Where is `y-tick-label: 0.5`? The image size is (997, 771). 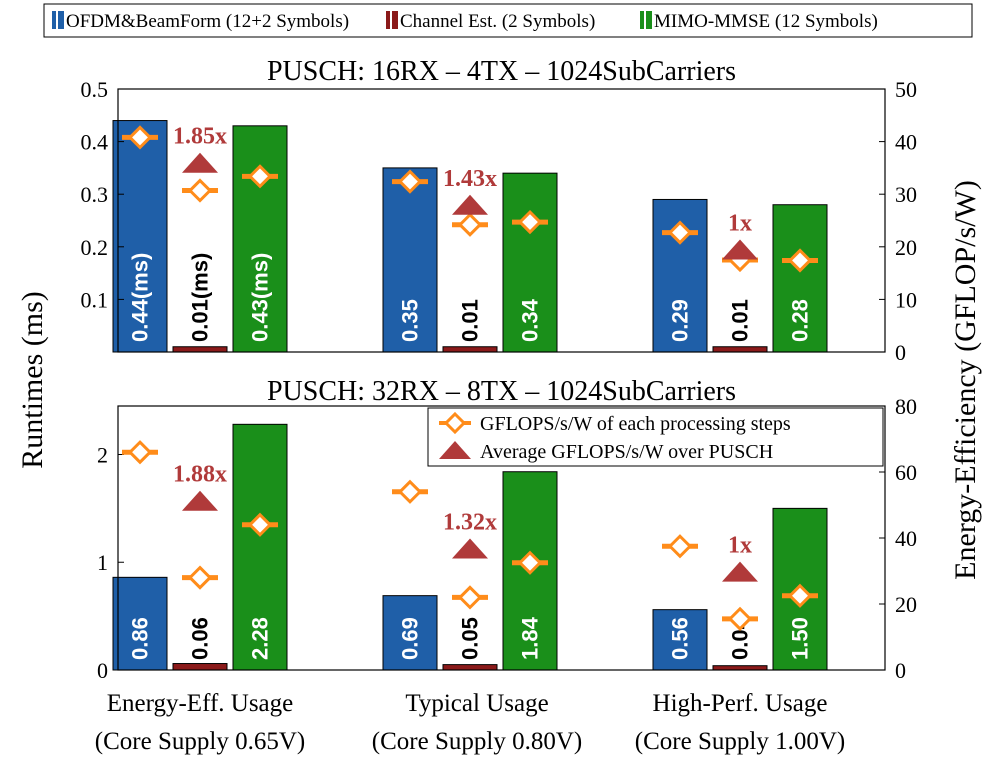 y-tick-label: 0.5 is located at coordinates (95, 89).